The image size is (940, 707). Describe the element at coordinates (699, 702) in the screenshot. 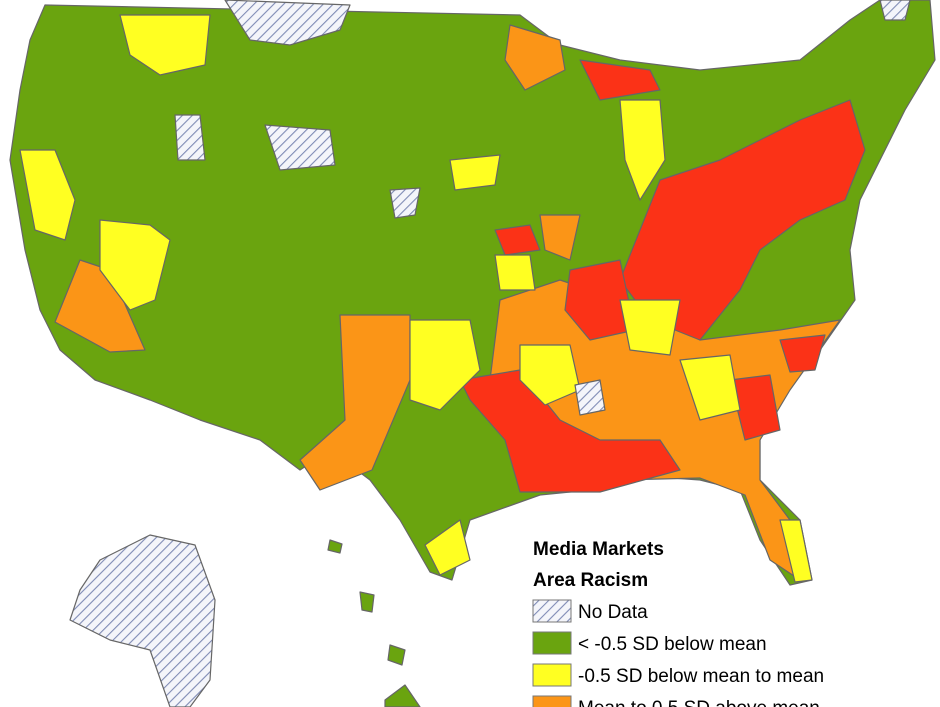

I see `legend-label: Mean to 0.5 SD above mean` at that location.